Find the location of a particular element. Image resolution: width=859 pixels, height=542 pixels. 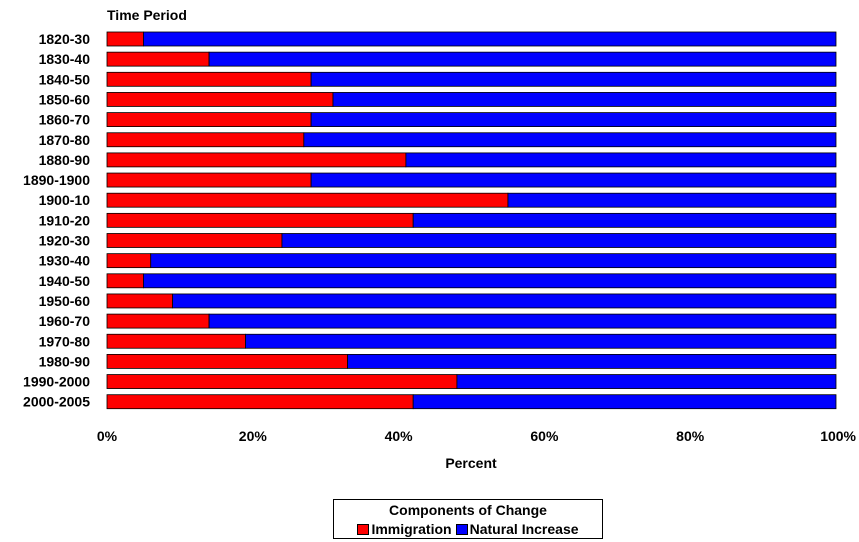

category-label: 1850-60 is located at coordinates (65, 99).